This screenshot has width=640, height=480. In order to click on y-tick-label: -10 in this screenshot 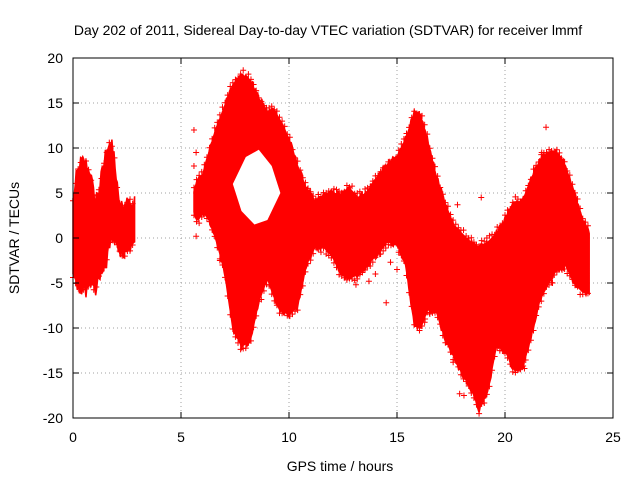, I will do `click(53, 328)`.